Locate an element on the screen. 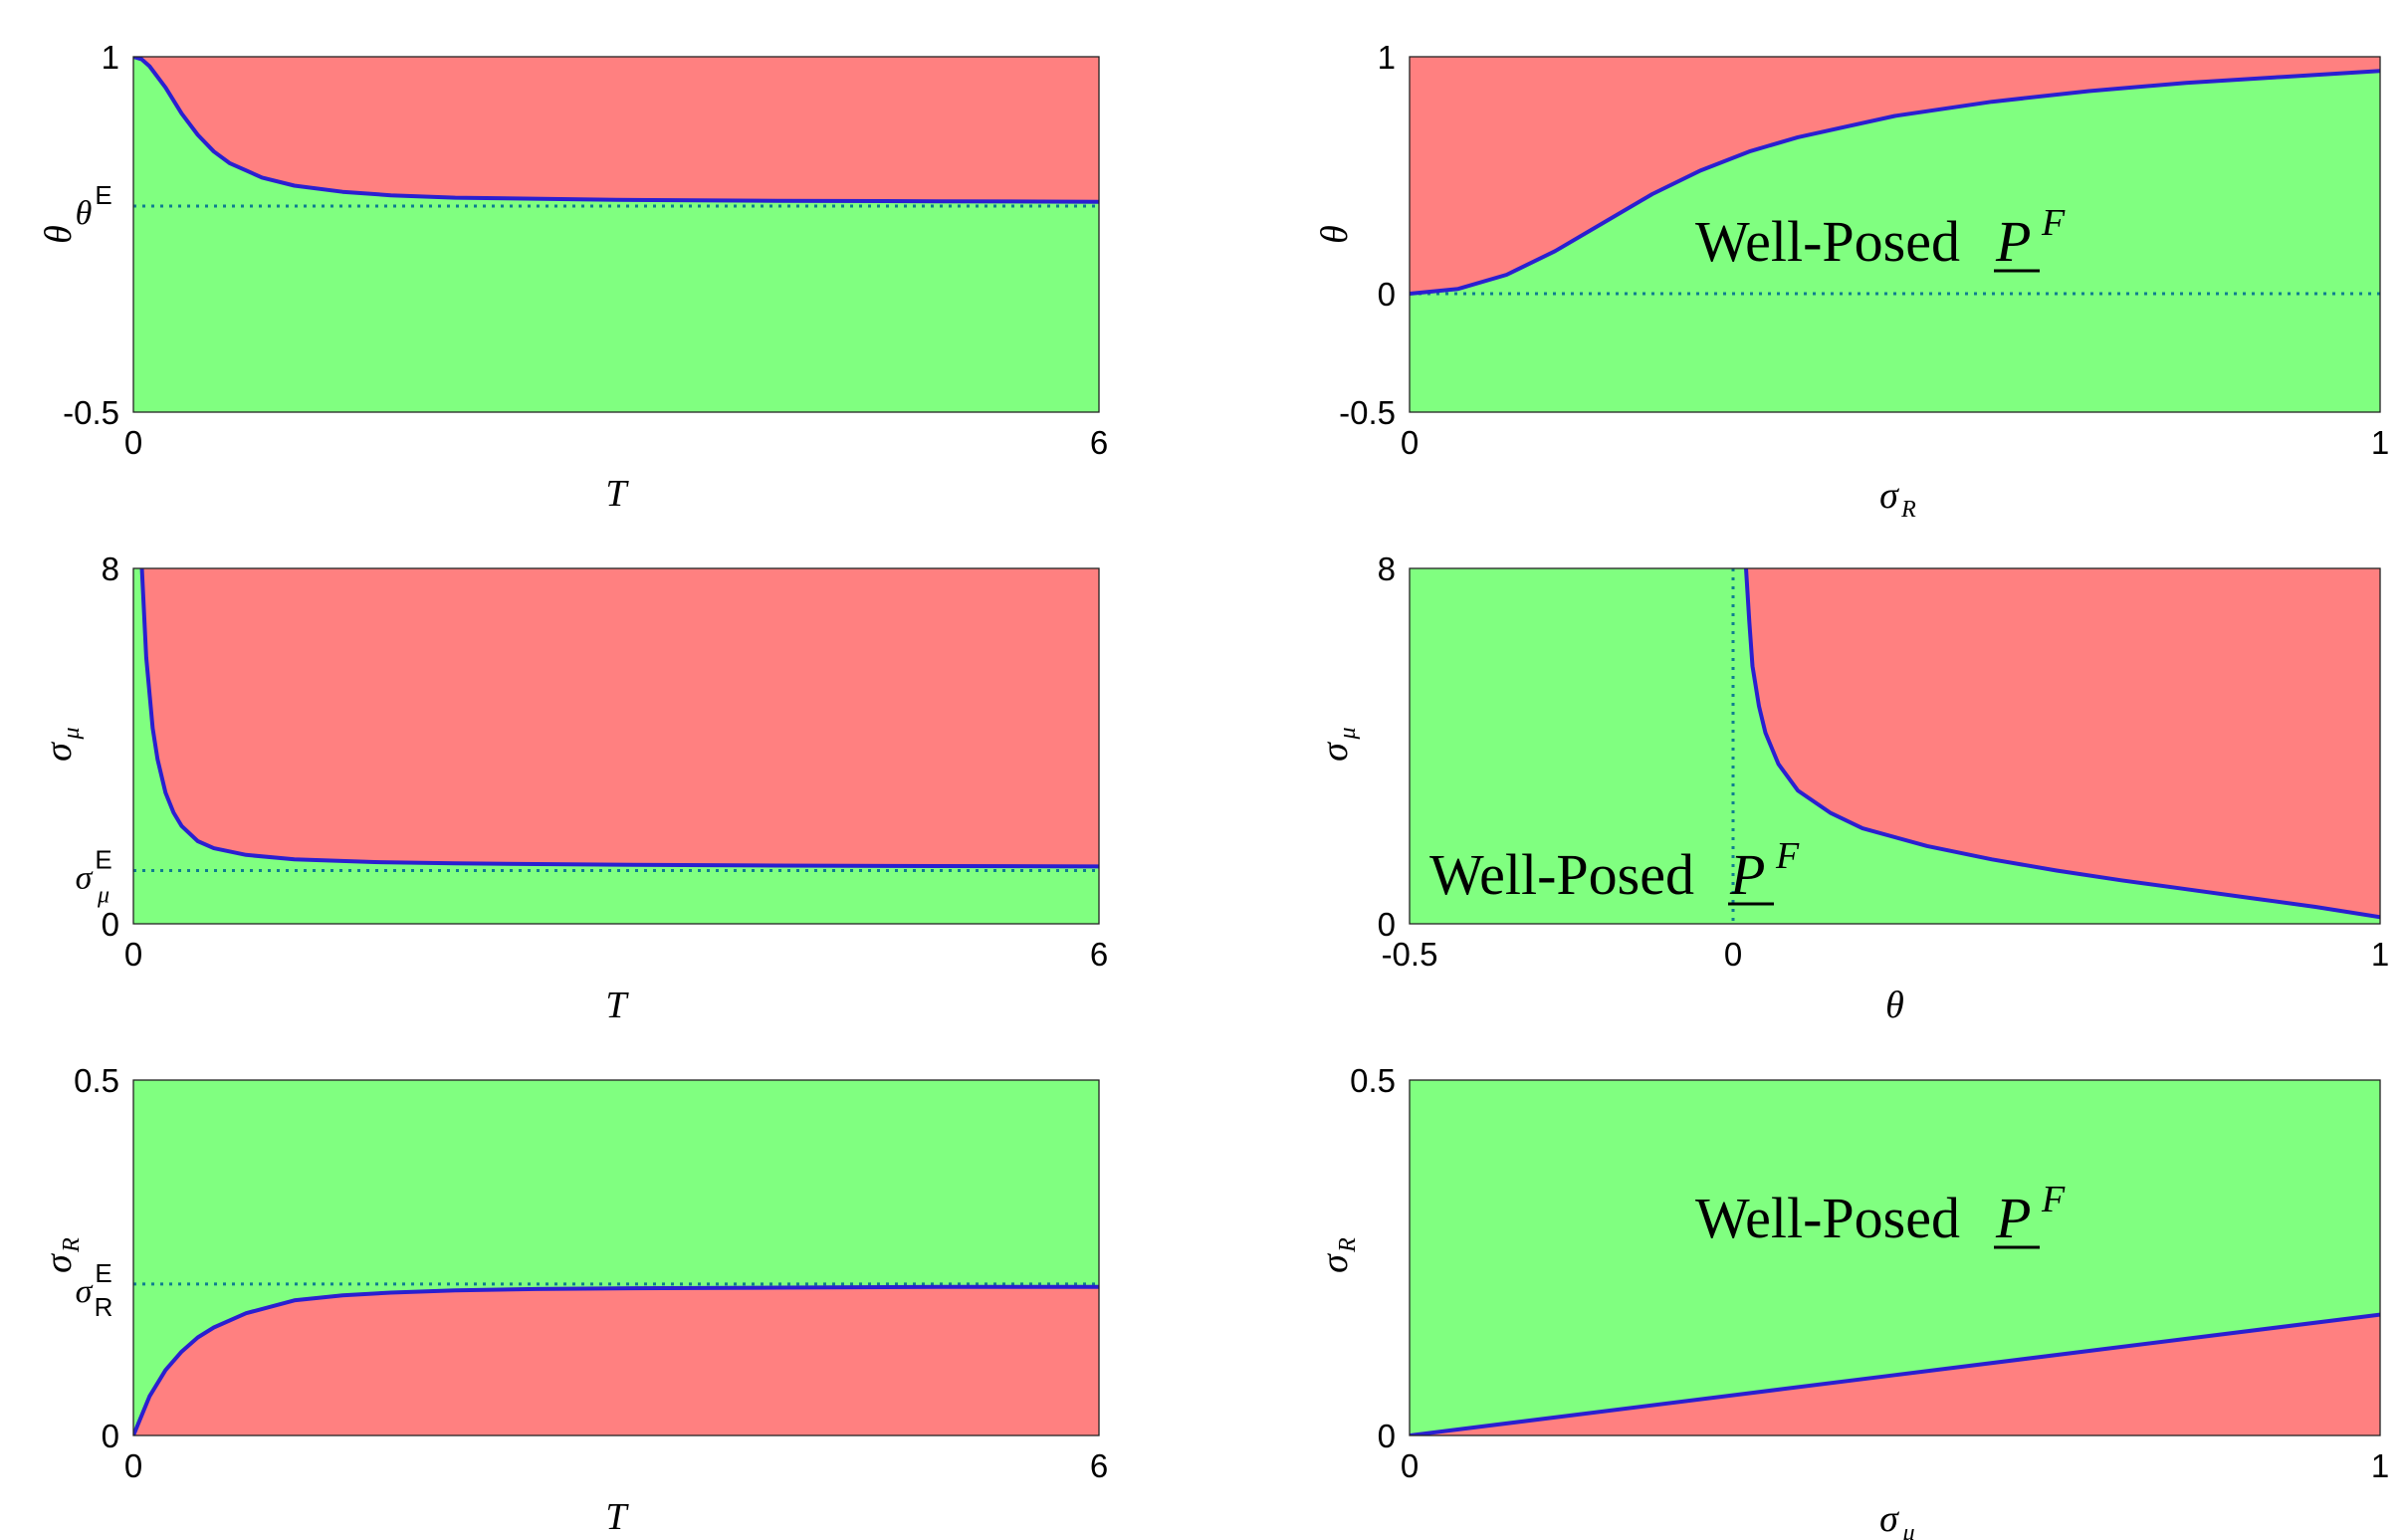  panel-1: 0 6 -0.5 1 θ E Tθ is located at coordinates (573, 277).